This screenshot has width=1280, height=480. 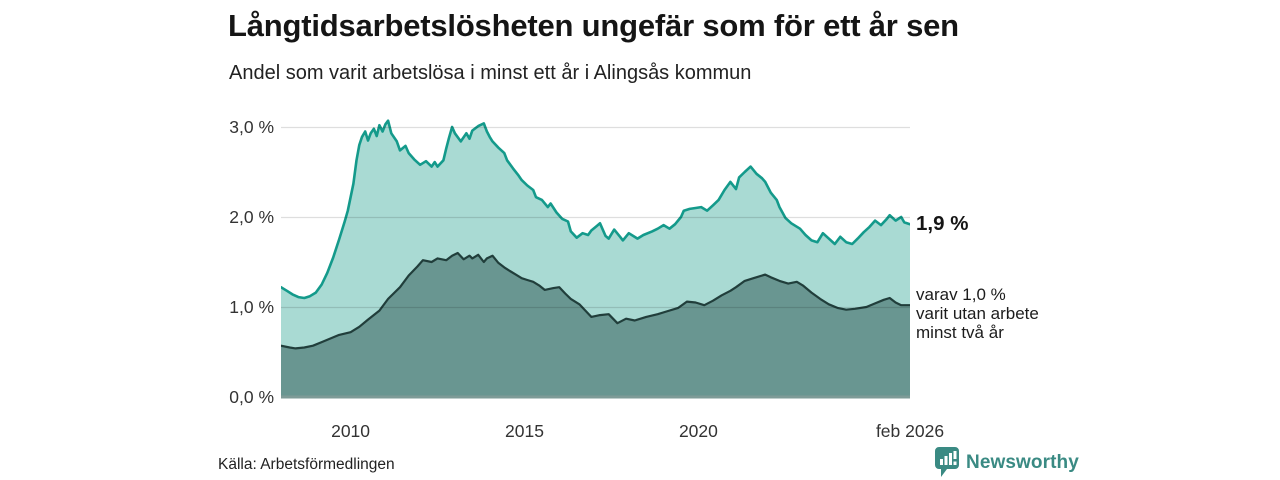 What do you see at coordinates (910, 431) in the screenshot?
I see `x-tick-feb-2026: feb 2026` at bounding box center [910, 431].